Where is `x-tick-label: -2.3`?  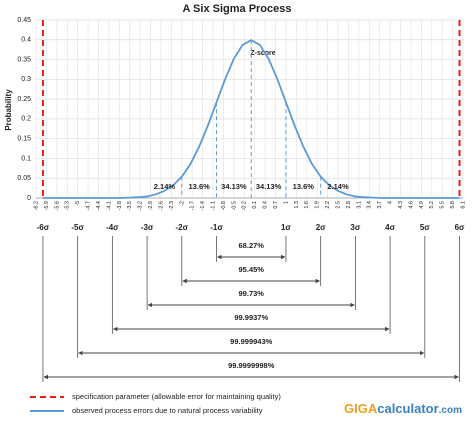 x-tick-label: -2.3 is located at coordinates (172, 205).